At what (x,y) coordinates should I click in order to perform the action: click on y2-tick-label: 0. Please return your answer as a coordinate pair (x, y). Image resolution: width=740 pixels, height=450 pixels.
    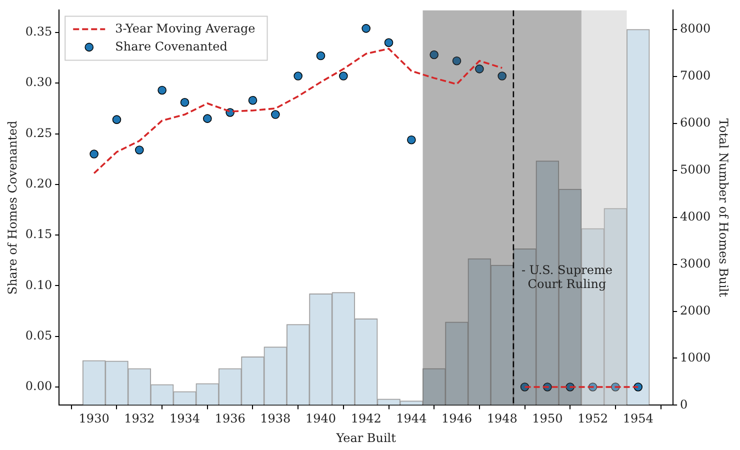
    Looking at the image, I should click on (684, 404).